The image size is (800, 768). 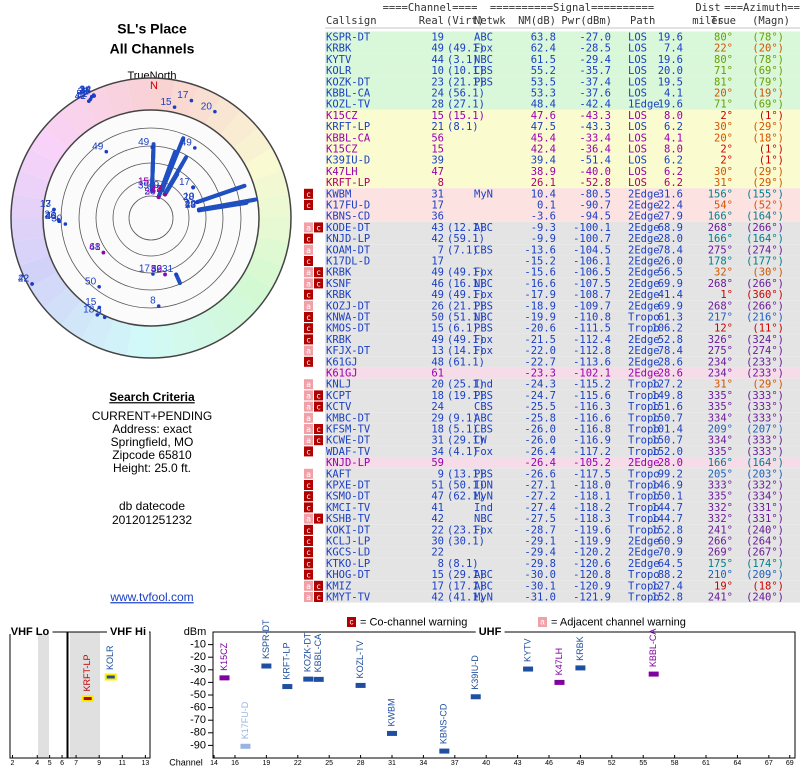 What do you see at coordinates (151, 597) in the screenshot?
I see `site-link: www.tvfool.com` at bounding box center [151, 597].